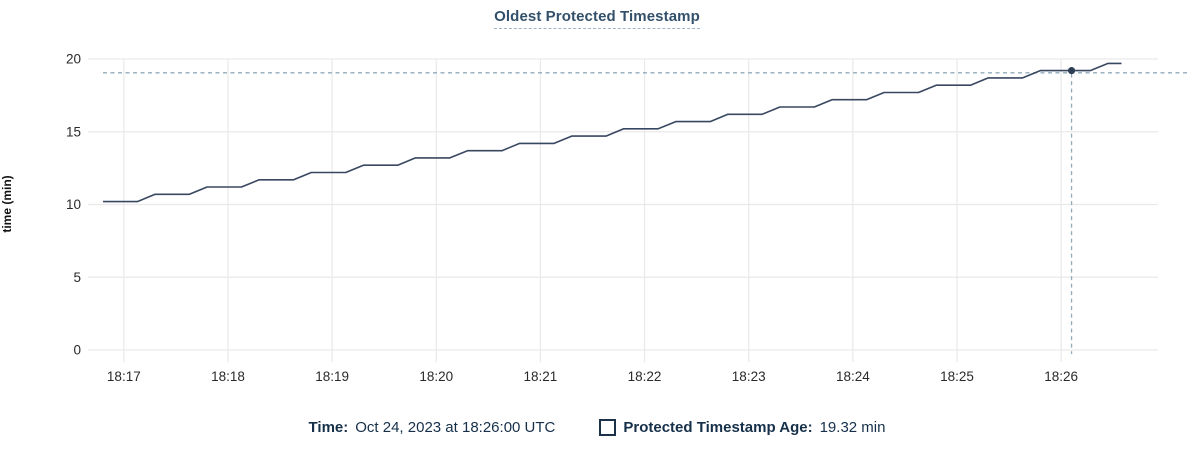  Describe the element at coordinates (608, 427) in the screenshot. I see `series-toggle-checkbox` at that location.